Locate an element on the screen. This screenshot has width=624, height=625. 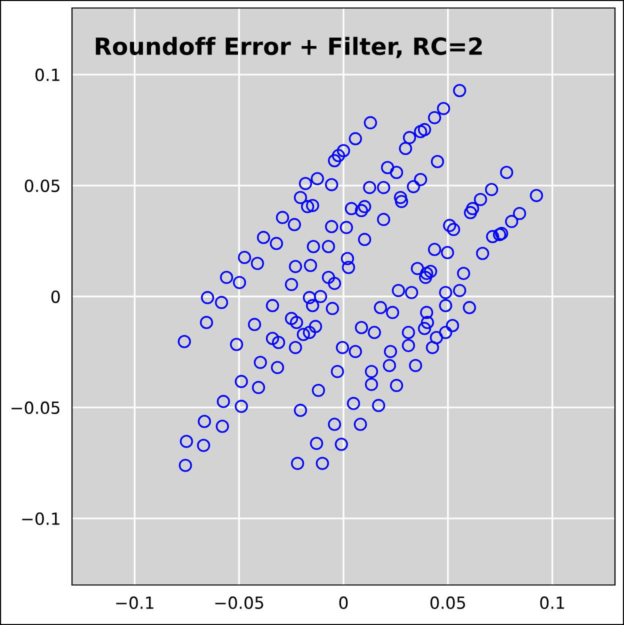
y-tick-label: −0.1 is located at coordinates (41, 518).